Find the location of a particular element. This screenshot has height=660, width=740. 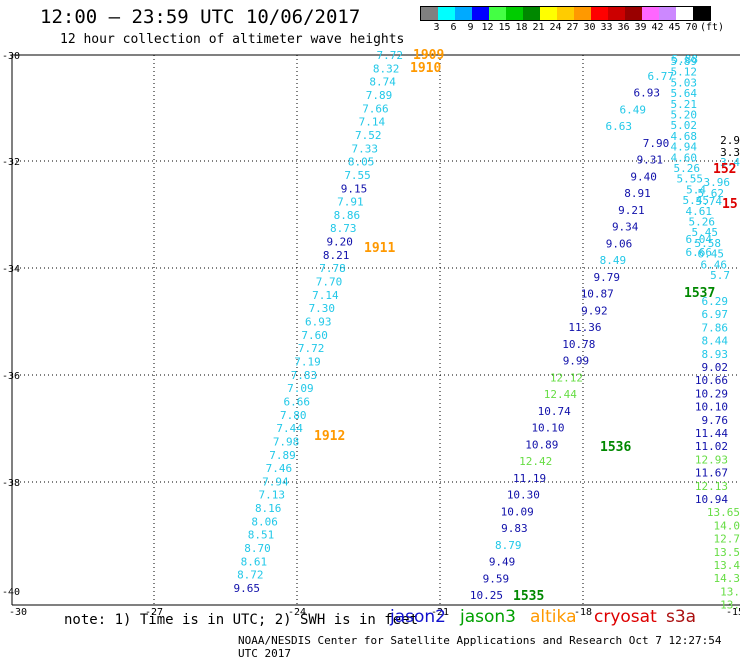

wave-height-label: 10.09 is located at coordinates (517, 511).